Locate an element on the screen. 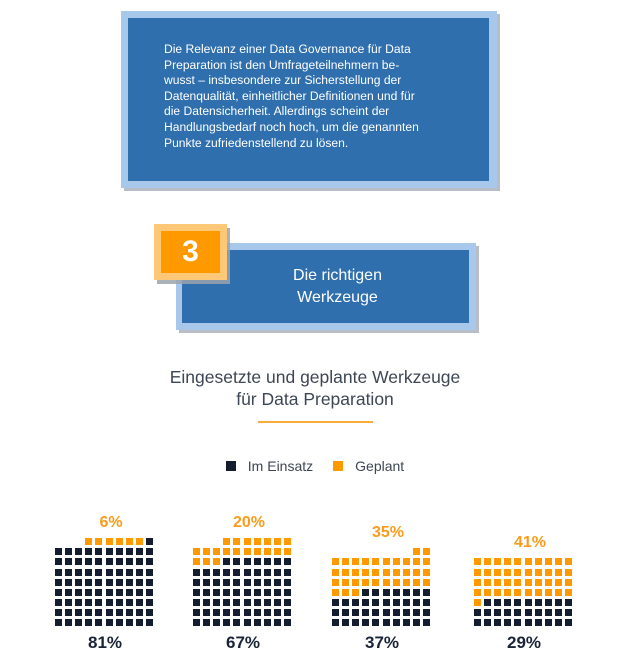  in-use-percentage-label: 81% is located at coordinates (105, 642).